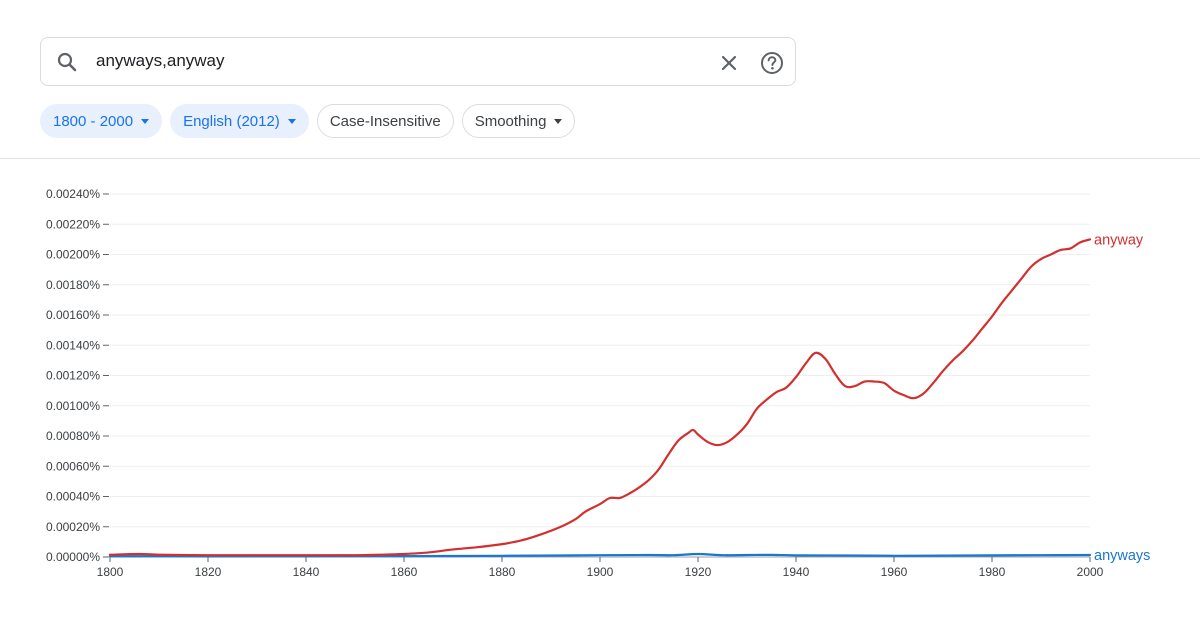 This screenshot has width=1200, height=627. Describe the element at coordinates (73, 436) in the screenshot. I see `y-tick-label: 0.00080%` at that location.